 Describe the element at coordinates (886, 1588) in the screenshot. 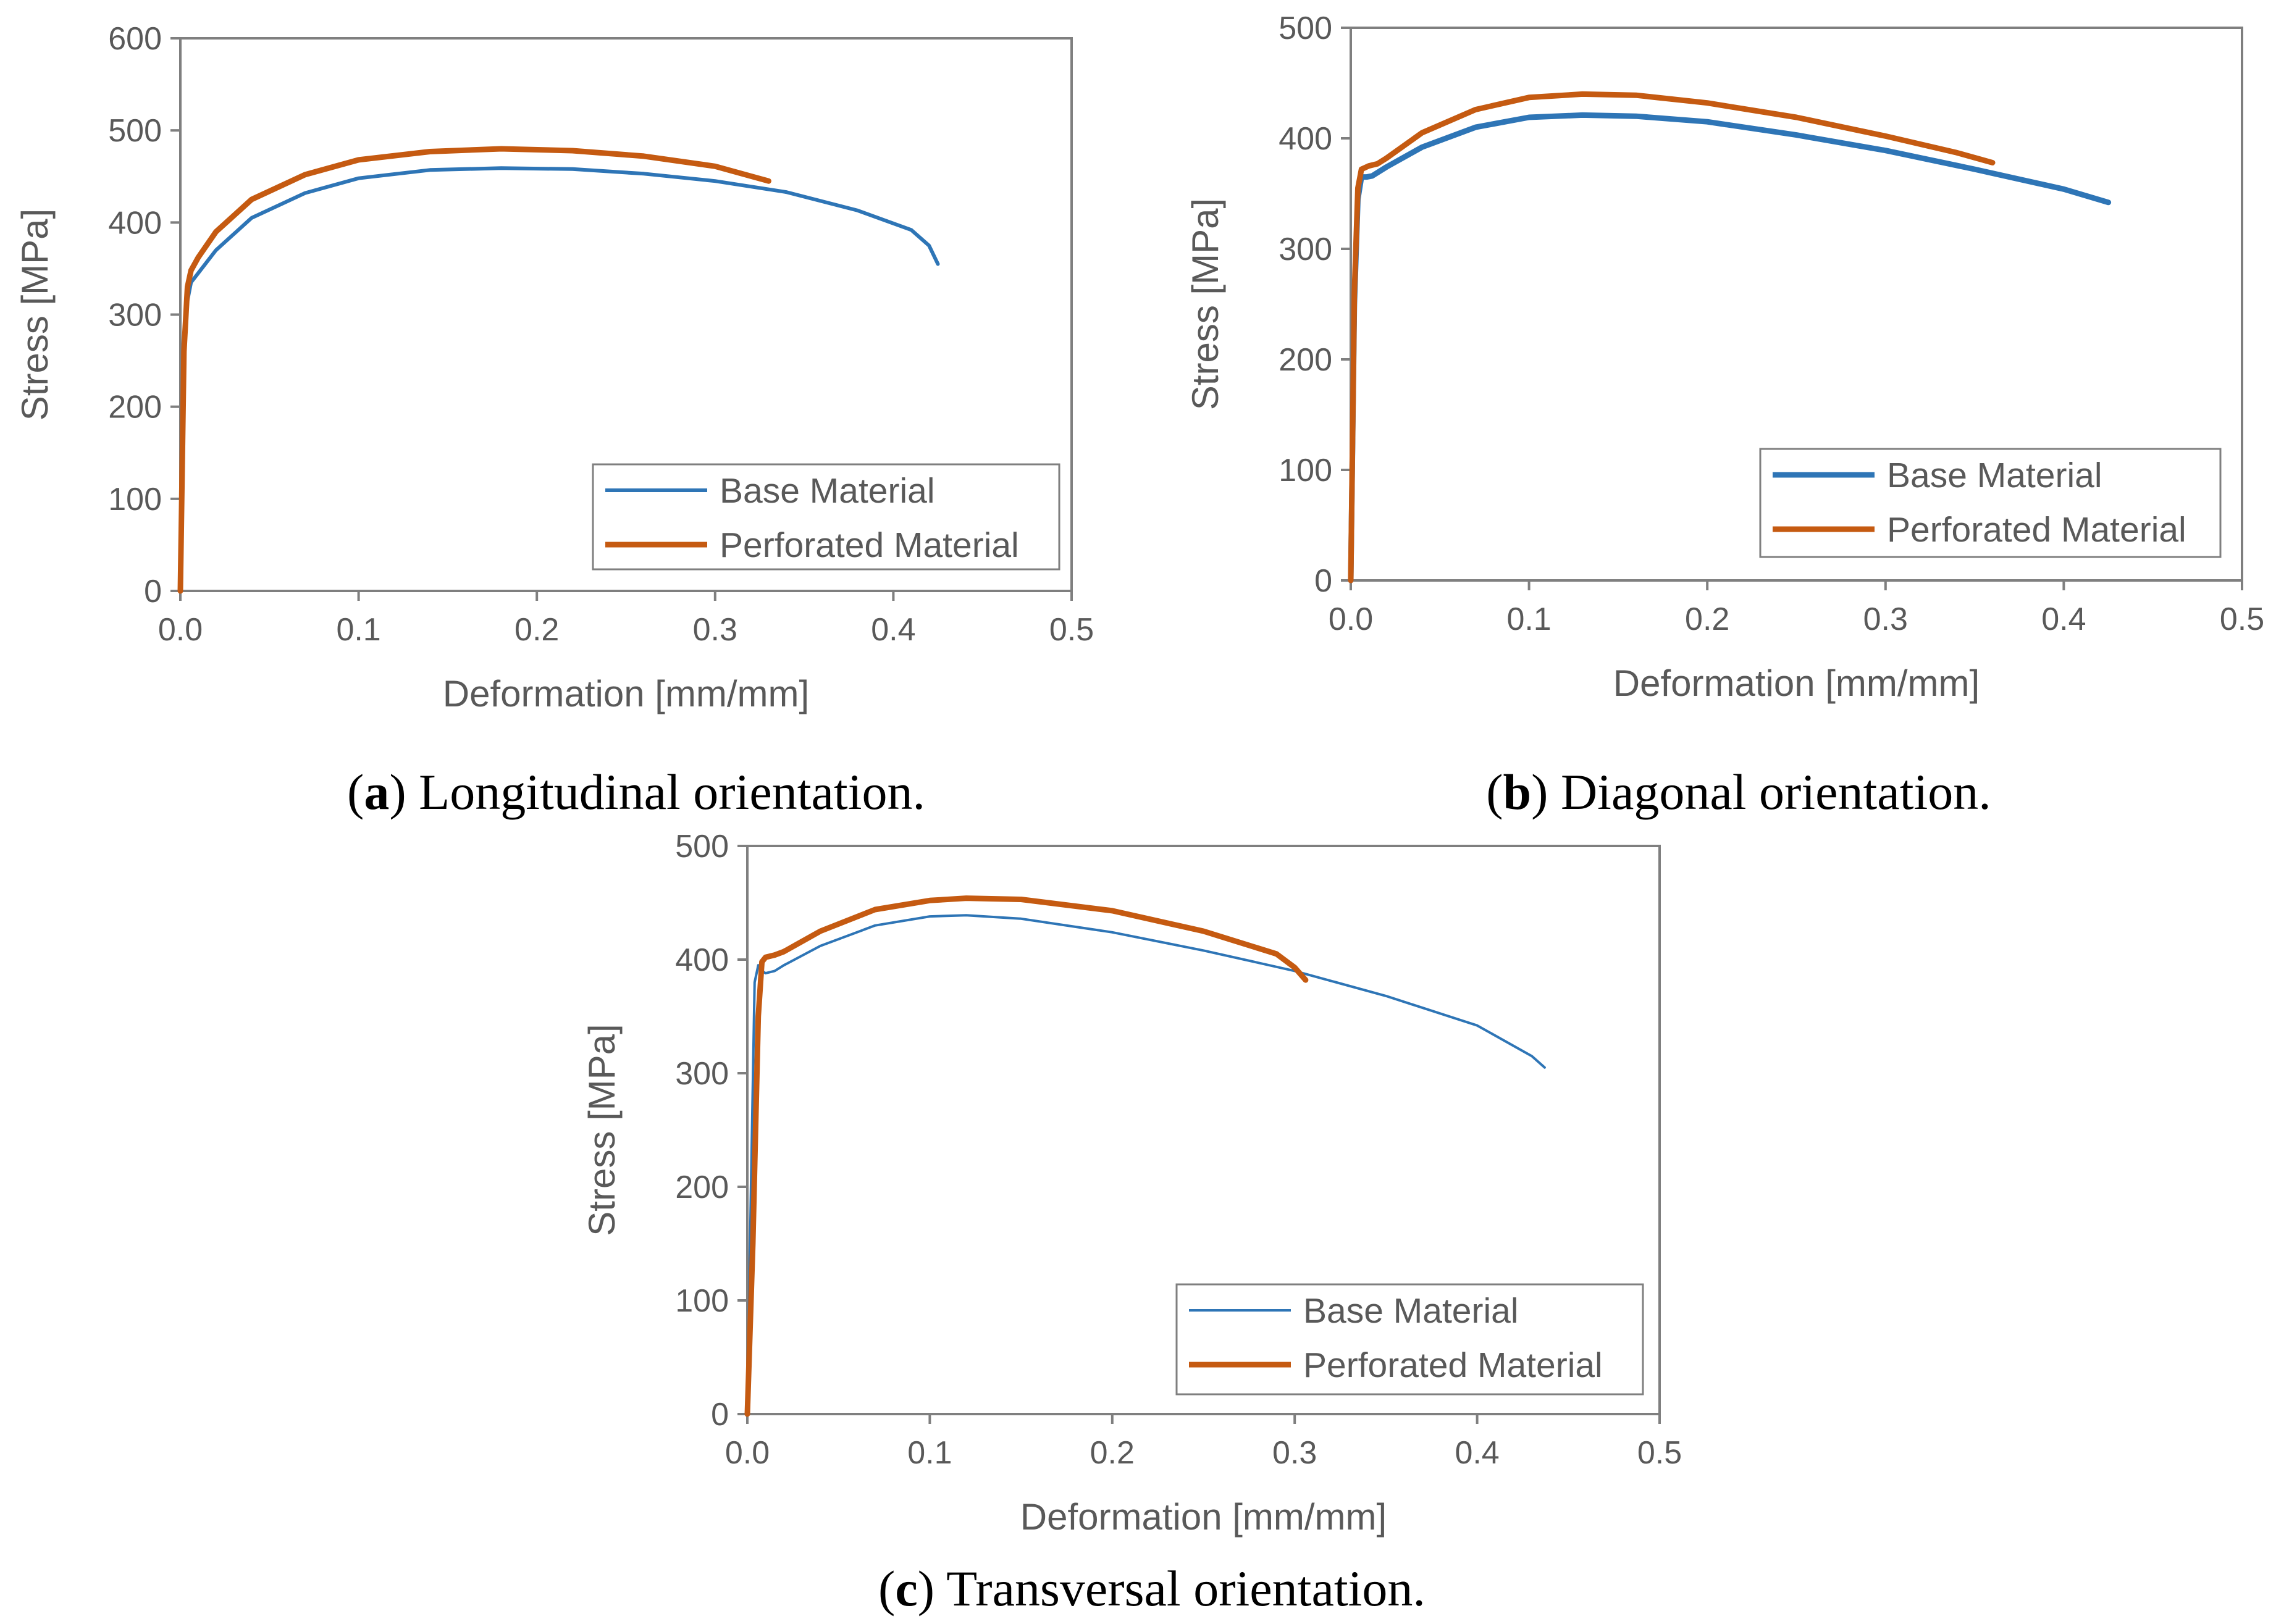

I see `caption-c-open: (` at that location.